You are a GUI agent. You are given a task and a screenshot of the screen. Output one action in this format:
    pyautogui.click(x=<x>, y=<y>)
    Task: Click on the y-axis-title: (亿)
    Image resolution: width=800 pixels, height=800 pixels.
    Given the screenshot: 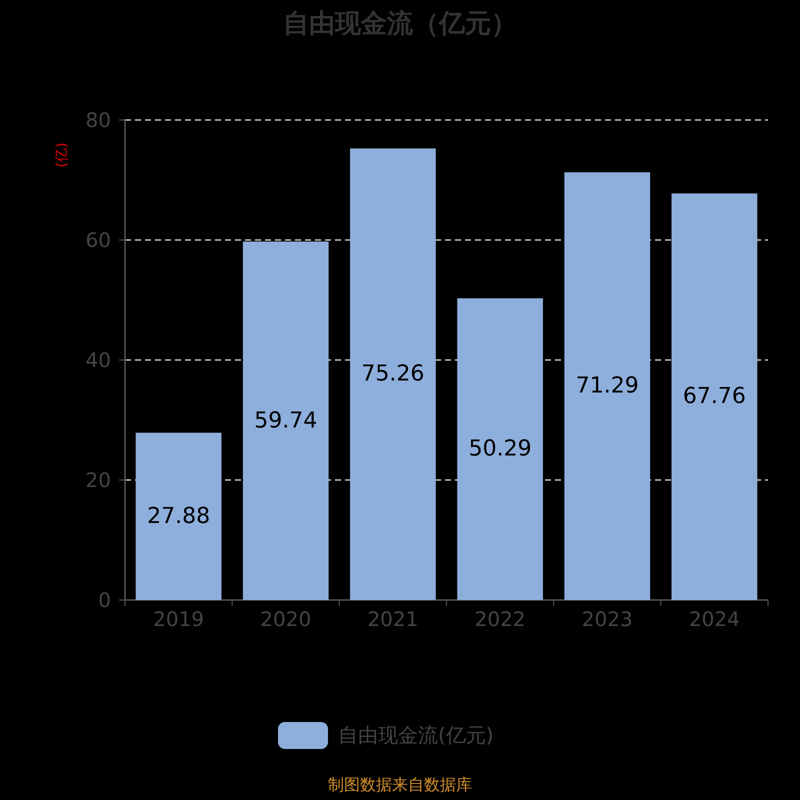 What is the action you would take?
    pyautogui.click(x=62, y=155)
    